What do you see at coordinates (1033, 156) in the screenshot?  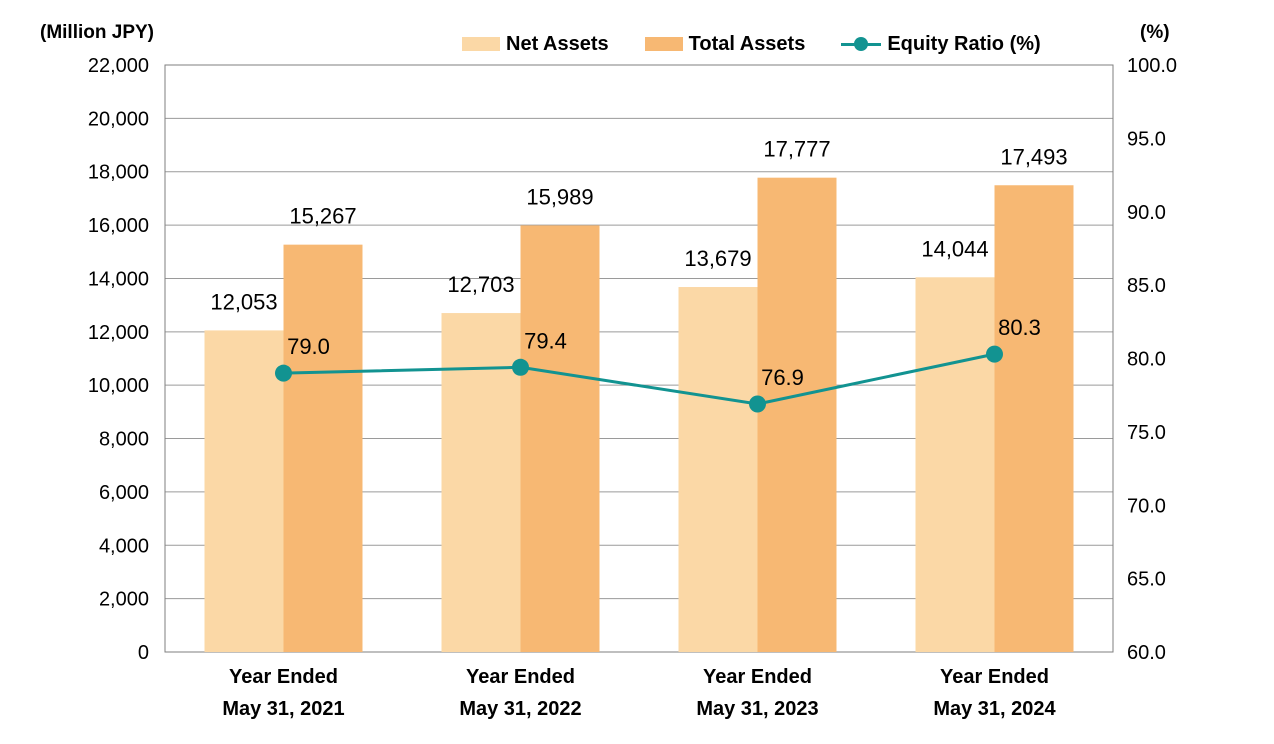 I see `bar-value-label: 17,493` at bounding box center [1033, 156].